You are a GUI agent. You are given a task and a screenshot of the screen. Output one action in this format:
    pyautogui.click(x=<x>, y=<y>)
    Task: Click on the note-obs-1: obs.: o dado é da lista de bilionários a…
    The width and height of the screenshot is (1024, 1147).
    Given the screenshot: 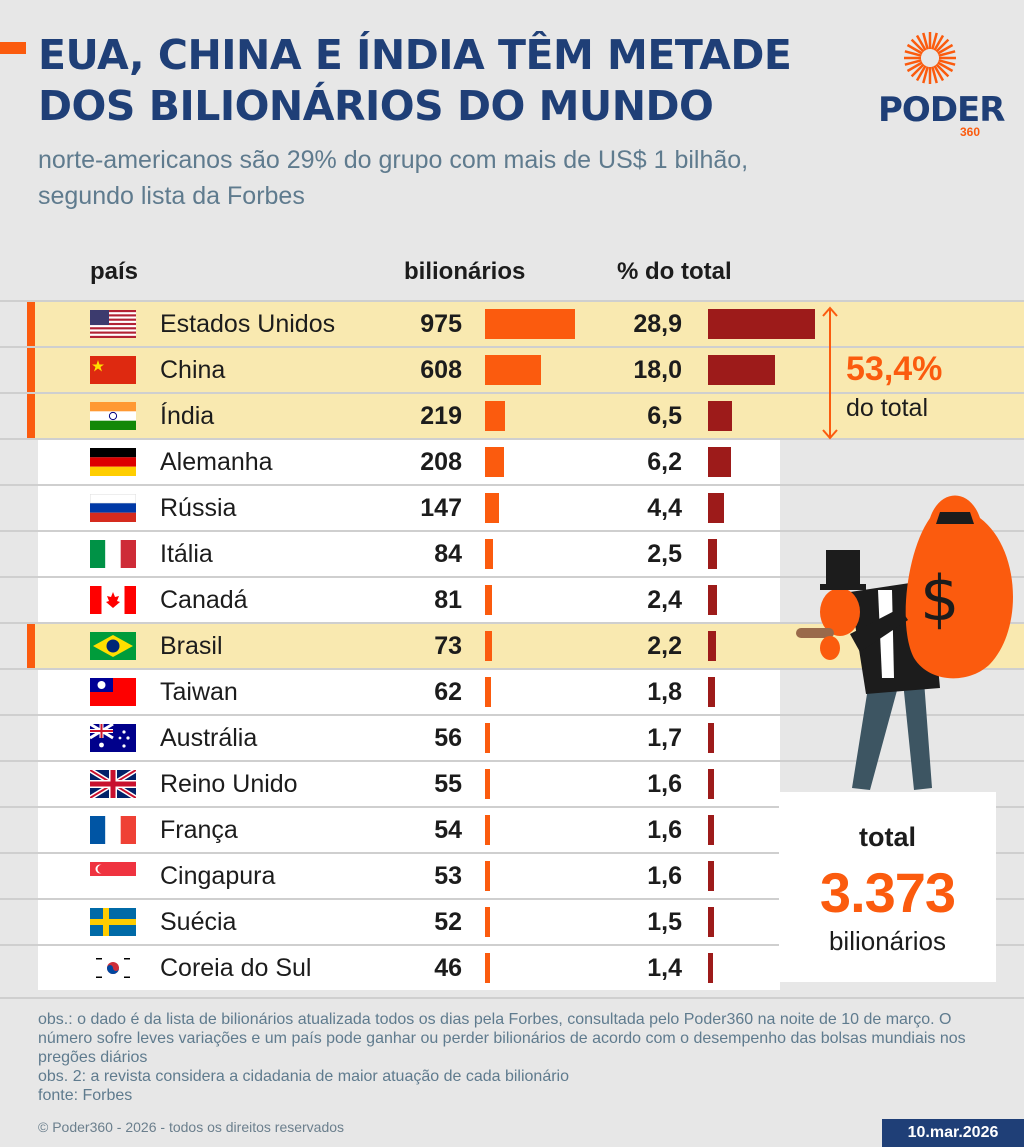 What is the action you would take?
    pyautogui.click(x=502, y=1038)
    